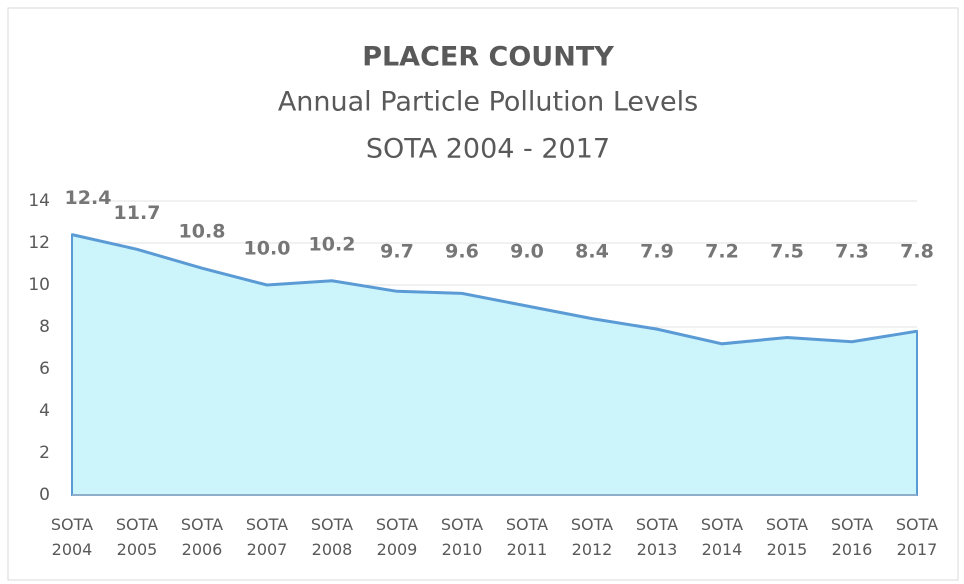  Describe the element at coordinates (657, 252) in the screenshot. I see `data-label: 7.9` at that location.